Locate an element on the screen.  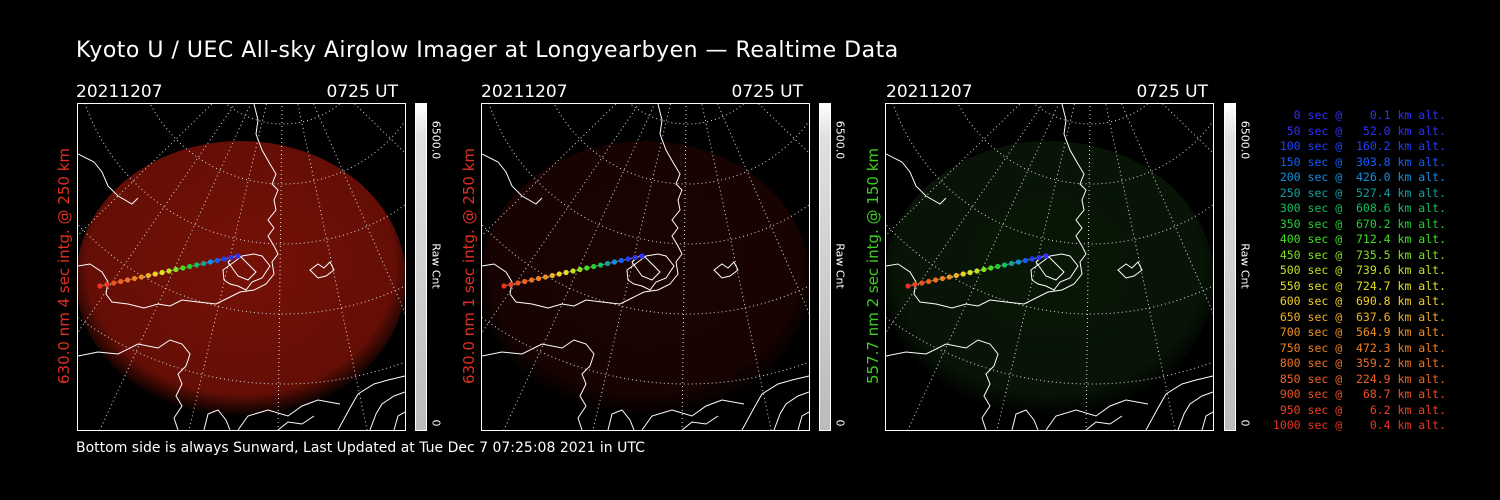
legend-row: 700 sec @ 564.9 km alt. is located at coordinates (1359, 332).